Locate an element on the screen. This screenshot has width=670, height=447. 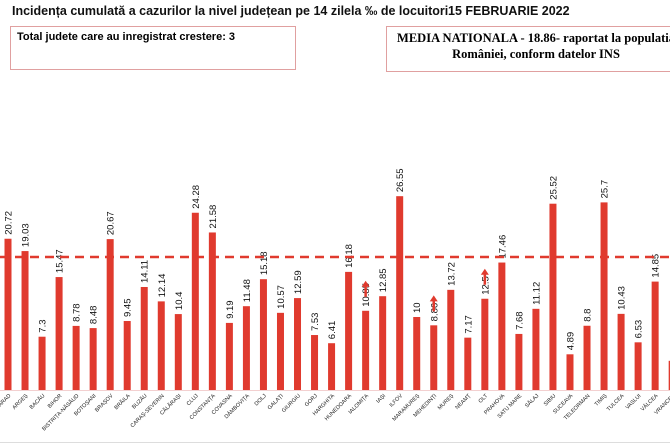
value-label: 15.18 is located at coordinates (264, 263).